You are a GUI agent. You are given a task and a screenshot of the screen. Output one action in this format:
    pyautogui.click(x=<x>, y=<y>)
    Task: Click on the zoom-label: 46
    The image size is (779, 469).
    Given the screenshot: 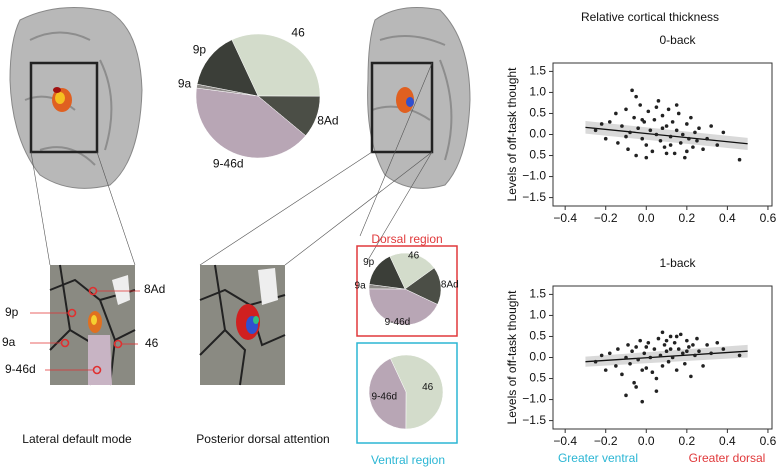 What is the action you would take?
    pyautogui.click(x=152, y=343)
    